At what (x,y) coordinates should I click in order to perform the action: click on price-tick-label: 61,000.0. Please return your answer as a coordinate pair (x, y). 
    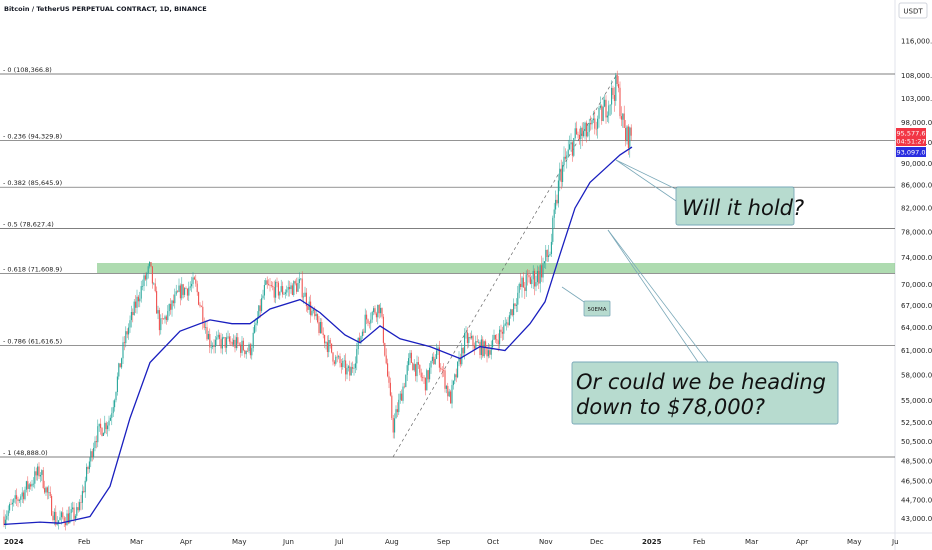
    Looking at the image, I should click on (916, 351).